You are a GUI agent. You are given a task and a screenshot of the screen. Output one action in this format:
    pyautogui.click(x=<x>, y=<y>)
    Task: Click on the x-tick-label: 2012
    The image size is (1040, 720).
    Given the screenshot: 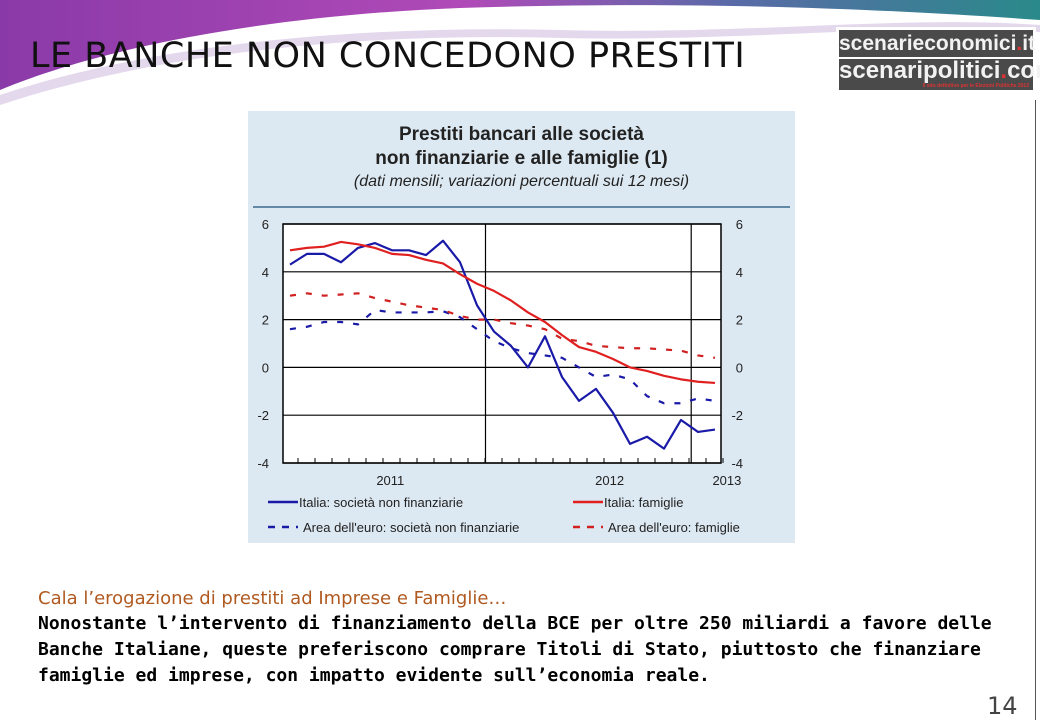 What is the action you would take?
    pyautogui.click(x=609, y=480)
    